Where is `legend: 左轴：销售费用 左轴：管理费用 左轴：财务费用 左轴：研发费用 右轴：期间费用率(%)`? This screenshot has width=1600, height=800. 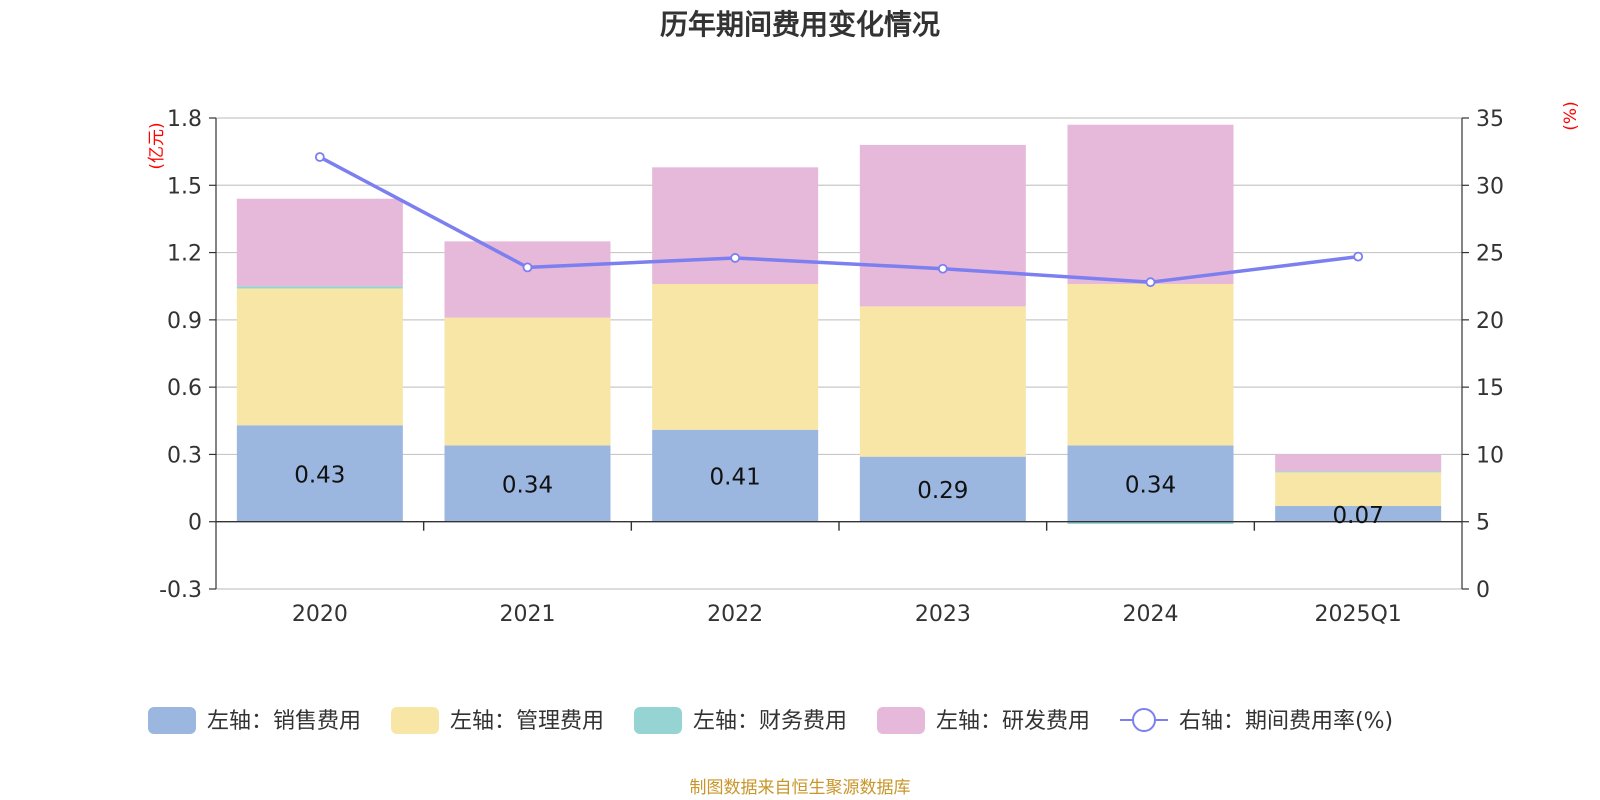 legend: 左轴：销售费用 左轴：管理费用 左轴：财务费用 左轴：研发费用 右轴：期间费用率(%) is located at coordinates (770, 720).